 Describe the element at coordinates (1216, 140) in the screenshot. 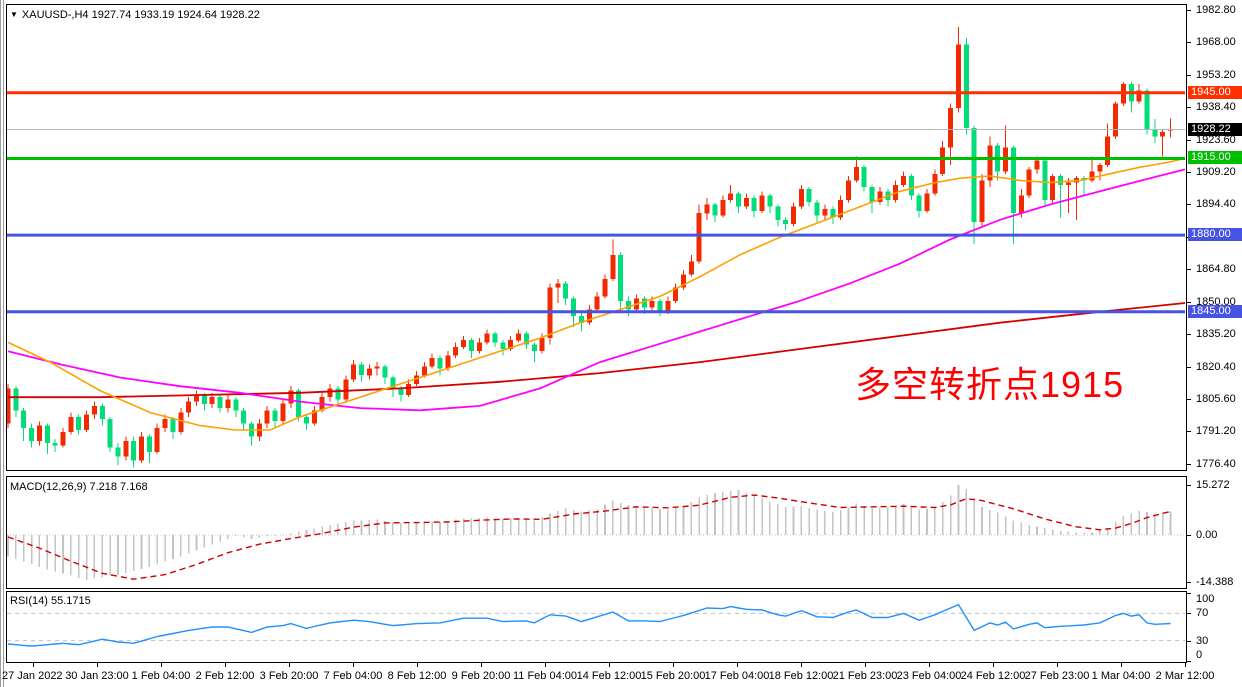

I see `price-axis-label: 1923.60` at that location.